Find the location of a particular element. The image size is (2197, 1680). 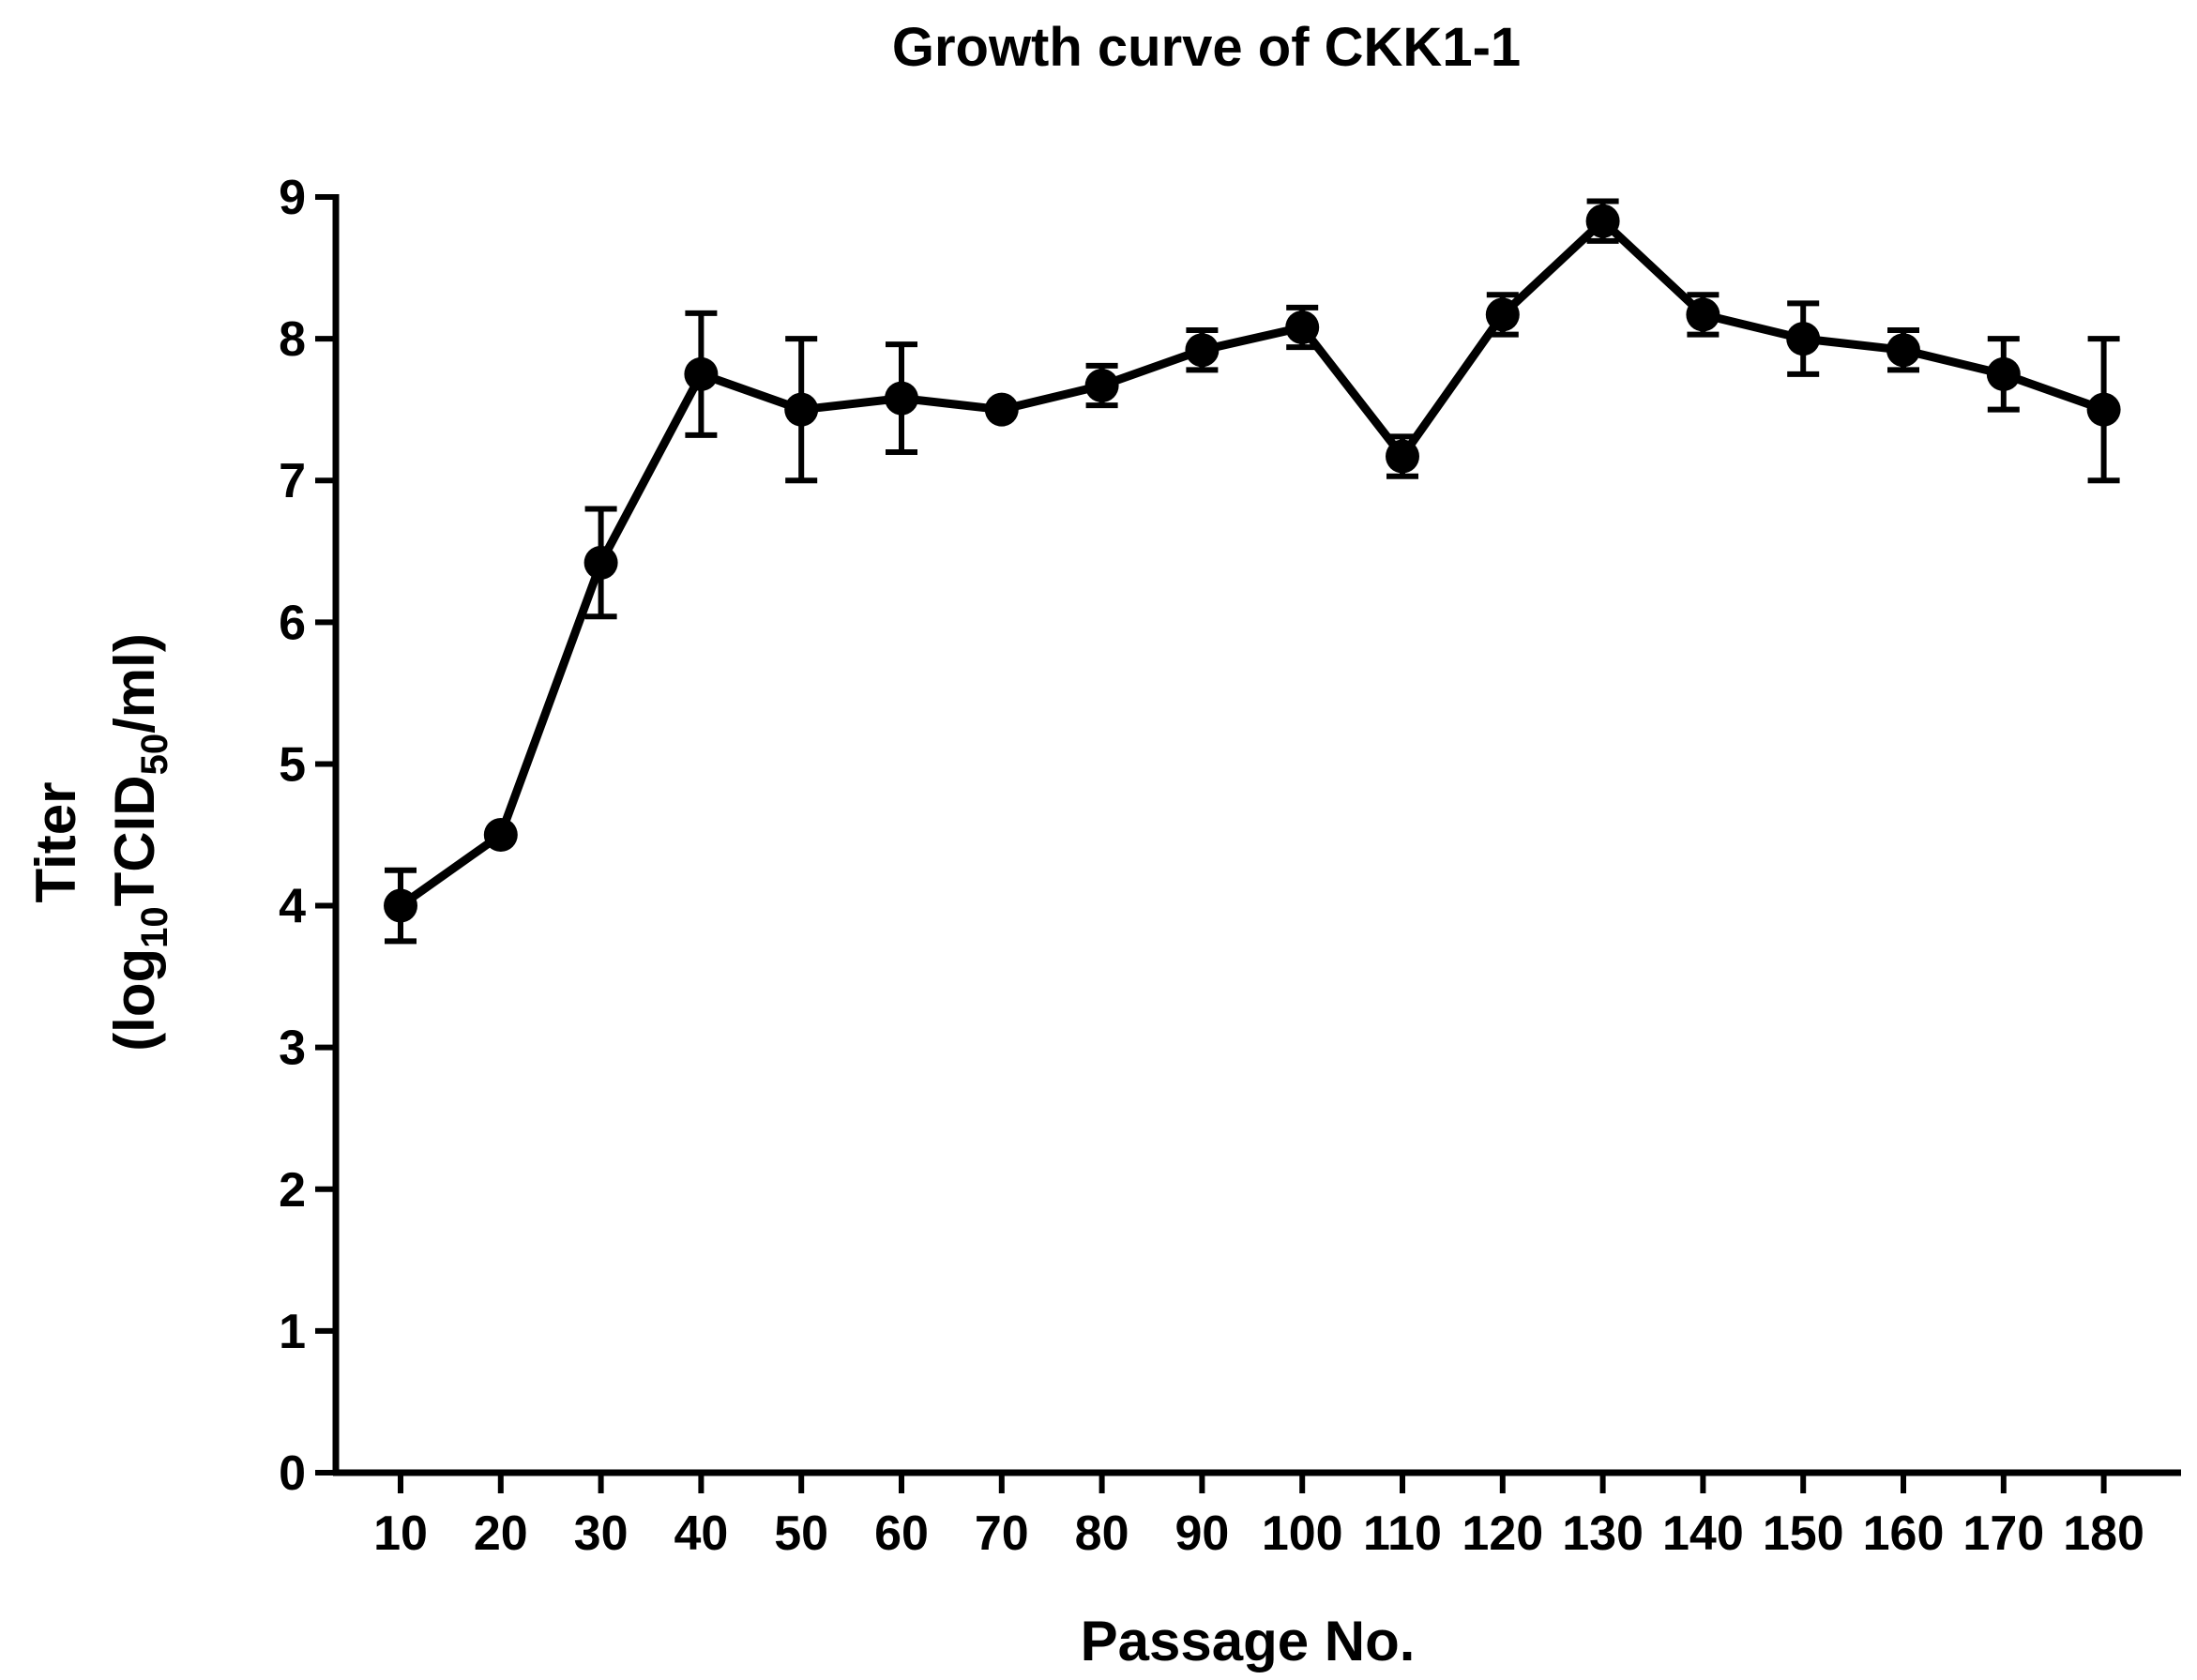

y-axis-label: Titer (log10TCID50/ml) is located at coordinates (99, 842).